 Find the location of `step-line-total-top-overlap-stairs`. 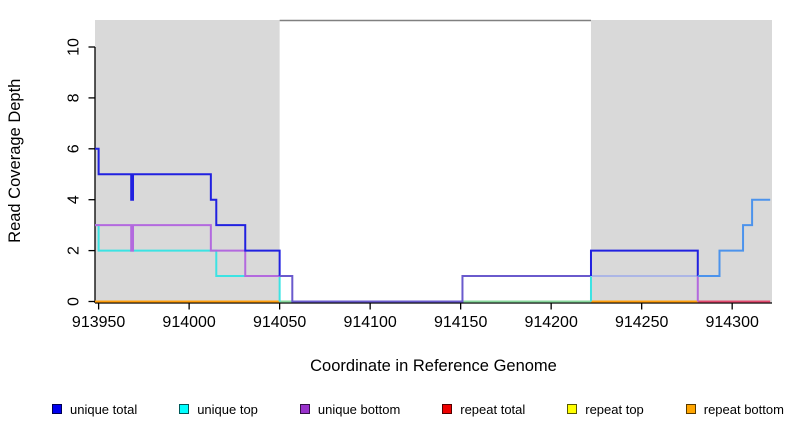

step-line-total-top-overlap-stairs is located at coordinates (734, 238).